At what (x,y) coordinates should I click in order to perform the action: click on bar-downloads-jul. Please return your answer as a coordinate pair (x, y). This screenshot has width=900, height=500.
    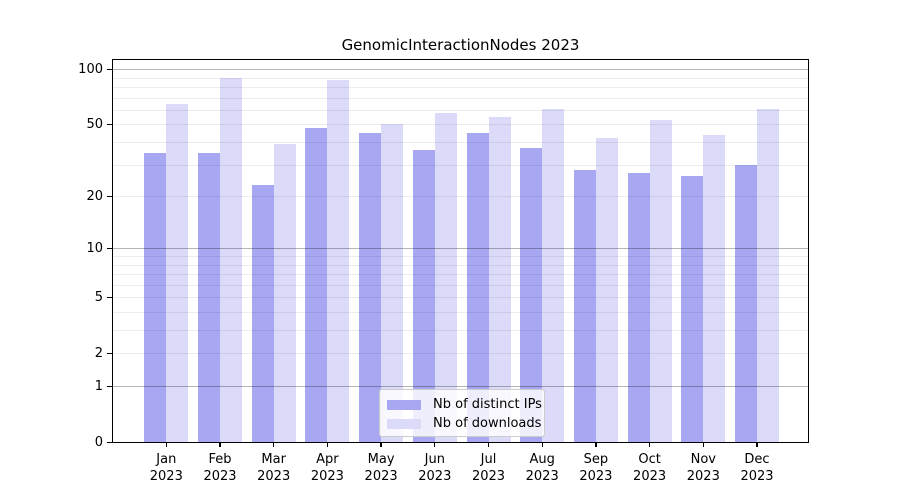
    Looking at the image, I should click on (499, 279).